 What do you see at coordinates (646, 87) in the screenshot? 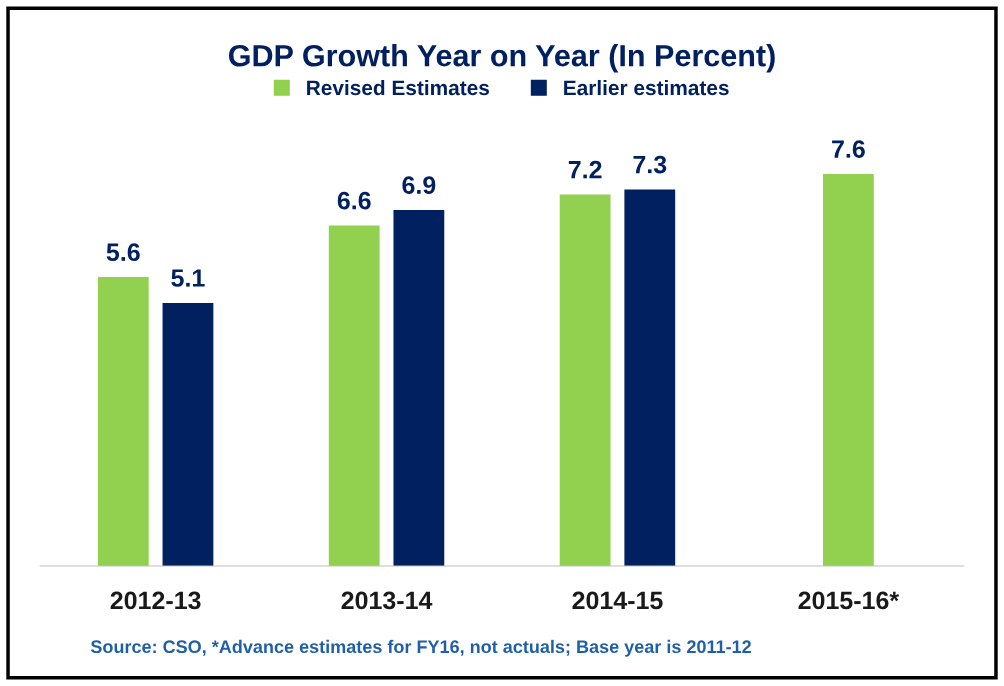
I see `legend-label: Earlier estimates` at bounding box center [646, 87].